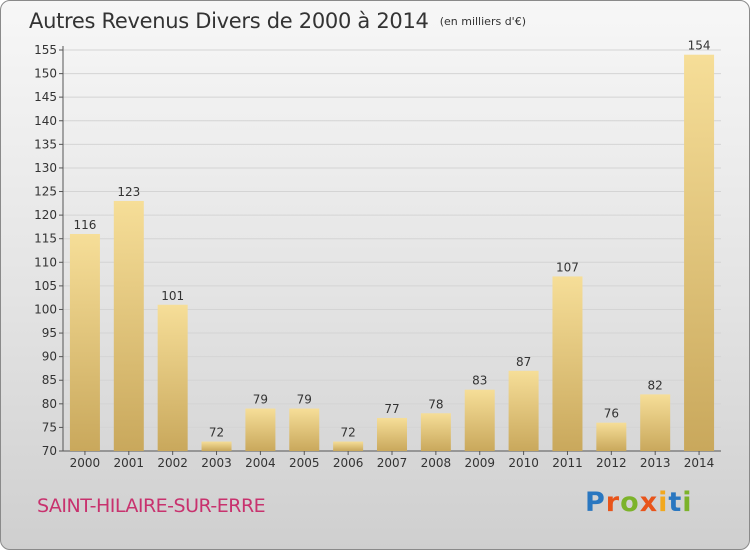  Describe the element at coordinates (45, 215) in the screenshot. I see `y-tick-label: 120` at that location.